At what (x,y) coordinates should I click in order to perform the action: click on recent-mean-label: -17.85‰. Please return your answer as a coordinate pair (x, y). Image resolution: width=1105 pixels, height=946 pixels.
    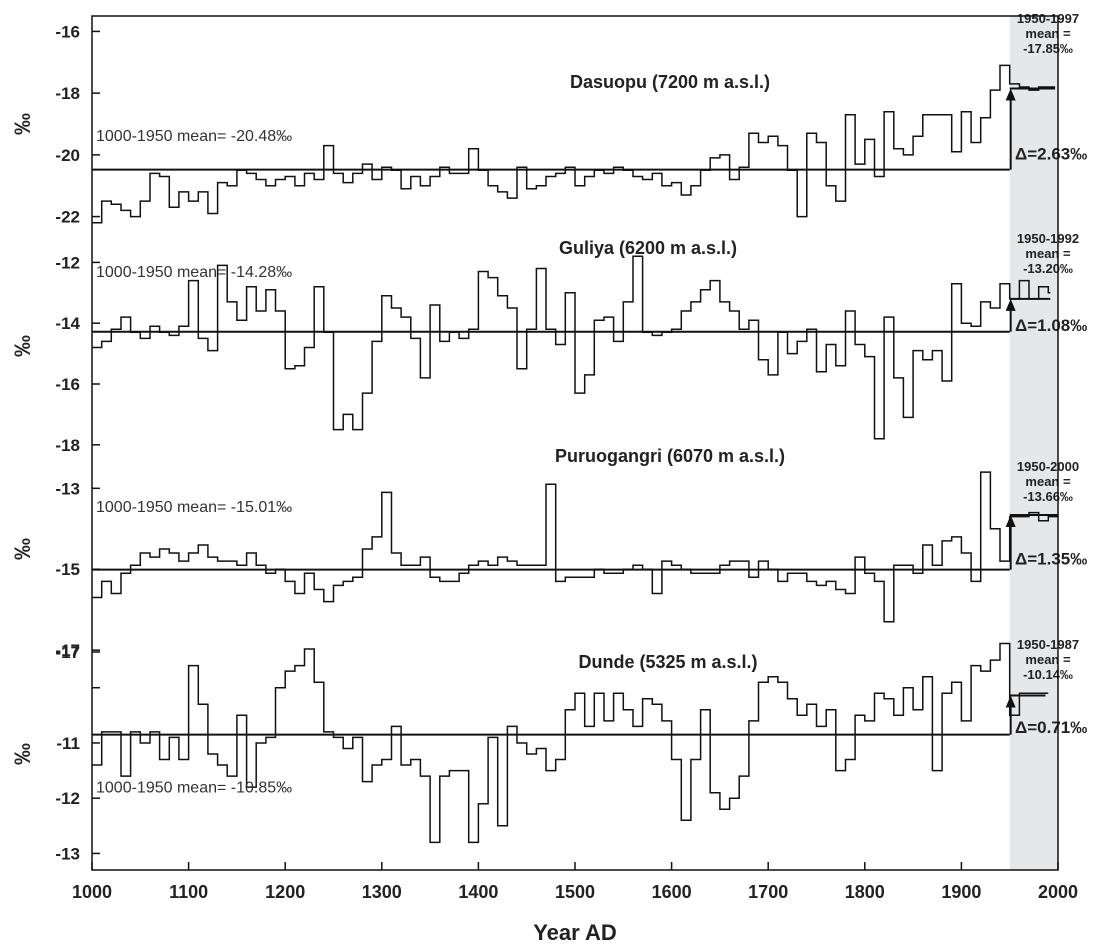
    Looking at the image, I should click on (1048, 48).